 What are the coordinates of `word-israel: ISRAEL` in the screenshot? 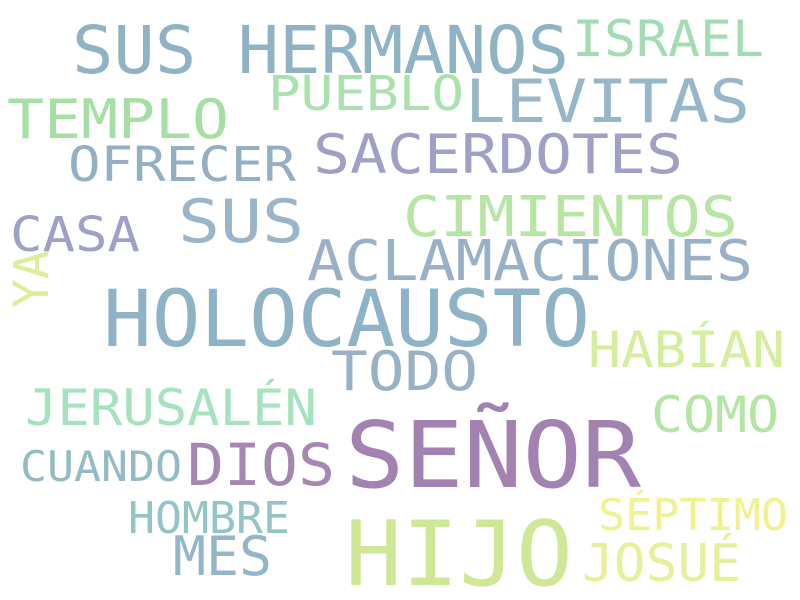 It's located at (668, 39).